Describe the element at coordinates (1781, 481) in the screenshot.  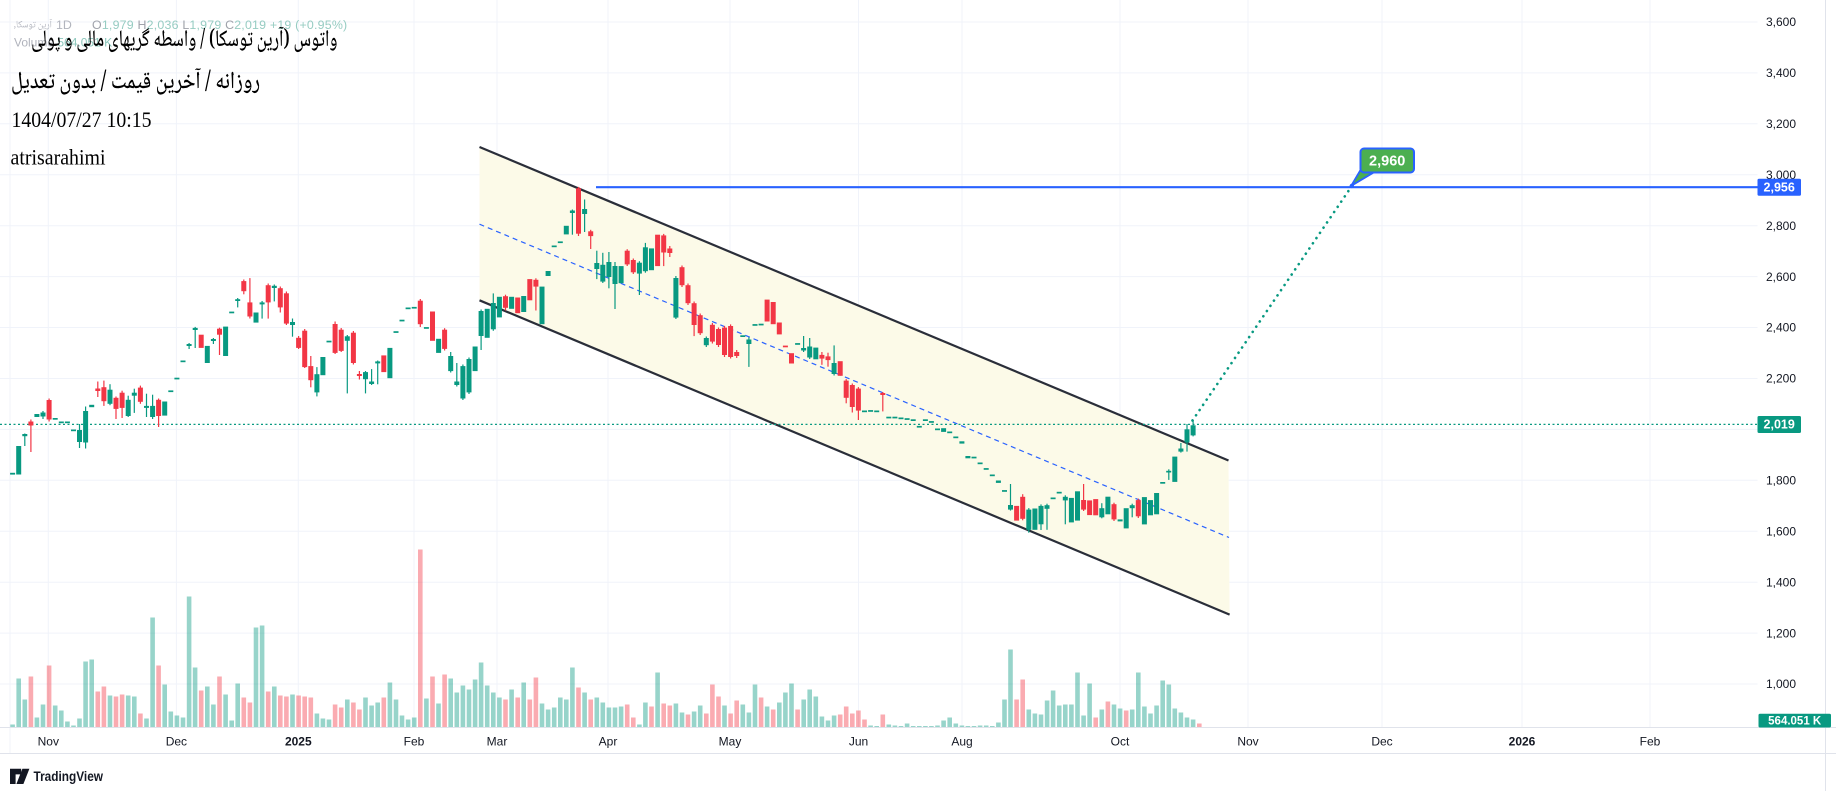
I see `svg-text: 1,800` at that location.